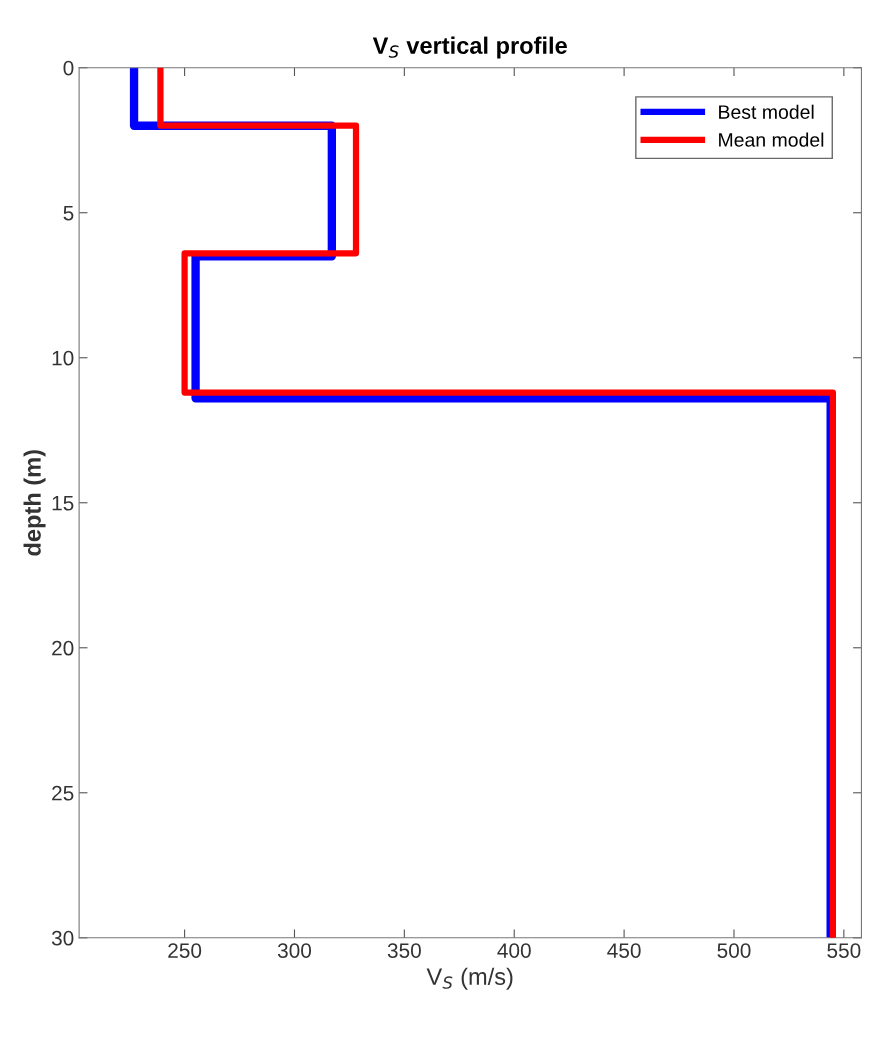 Image resolution: width=889 pixels, height=1042 pixels. What do you see at coordinates (514, 950) in the screenshot?
I see `x-tick-label: 400` at bounding box center [514, 950].